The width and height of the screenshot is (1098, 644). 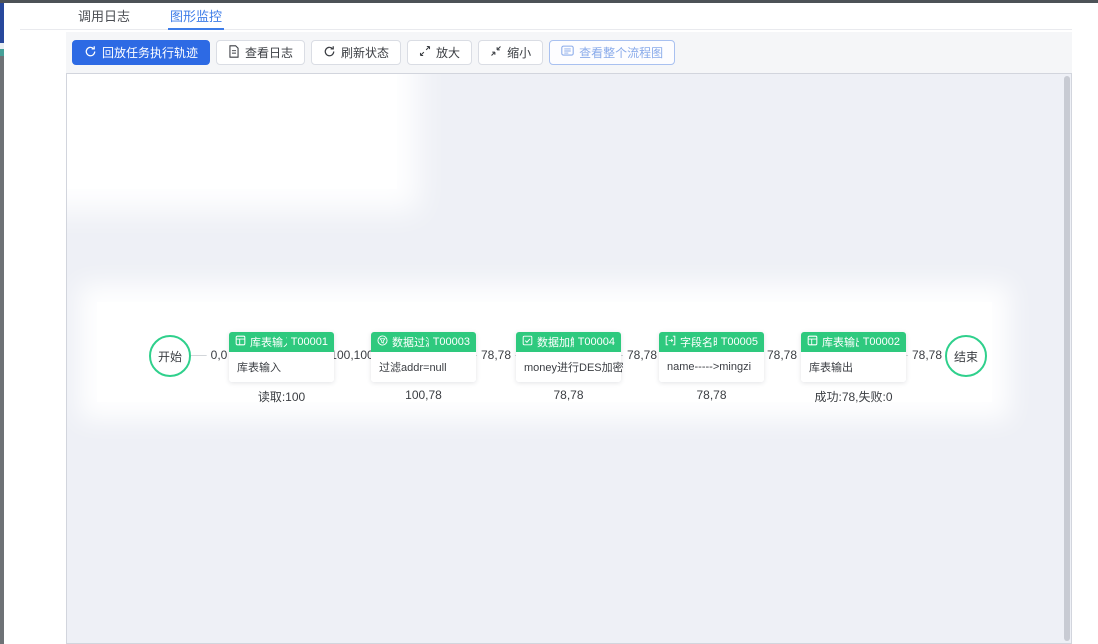 I want to click on node-header: 库表输出 T00002, so click(x=853, y=342).